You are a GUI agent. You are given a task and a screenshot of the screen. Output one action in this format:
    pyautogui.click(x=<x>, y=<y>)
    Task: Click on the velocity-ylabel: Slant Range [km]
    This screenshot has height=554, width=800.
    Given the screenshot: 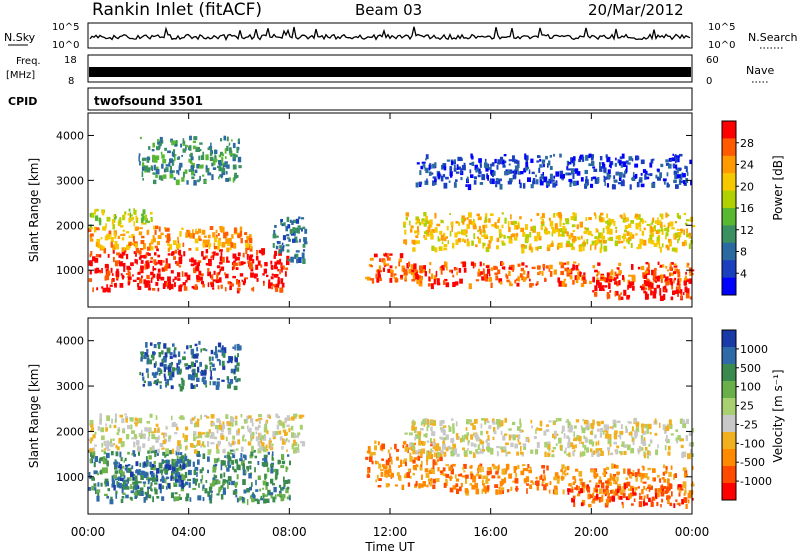 What is the action you would take?
    pyautogui.click(x=34, y=416)
    